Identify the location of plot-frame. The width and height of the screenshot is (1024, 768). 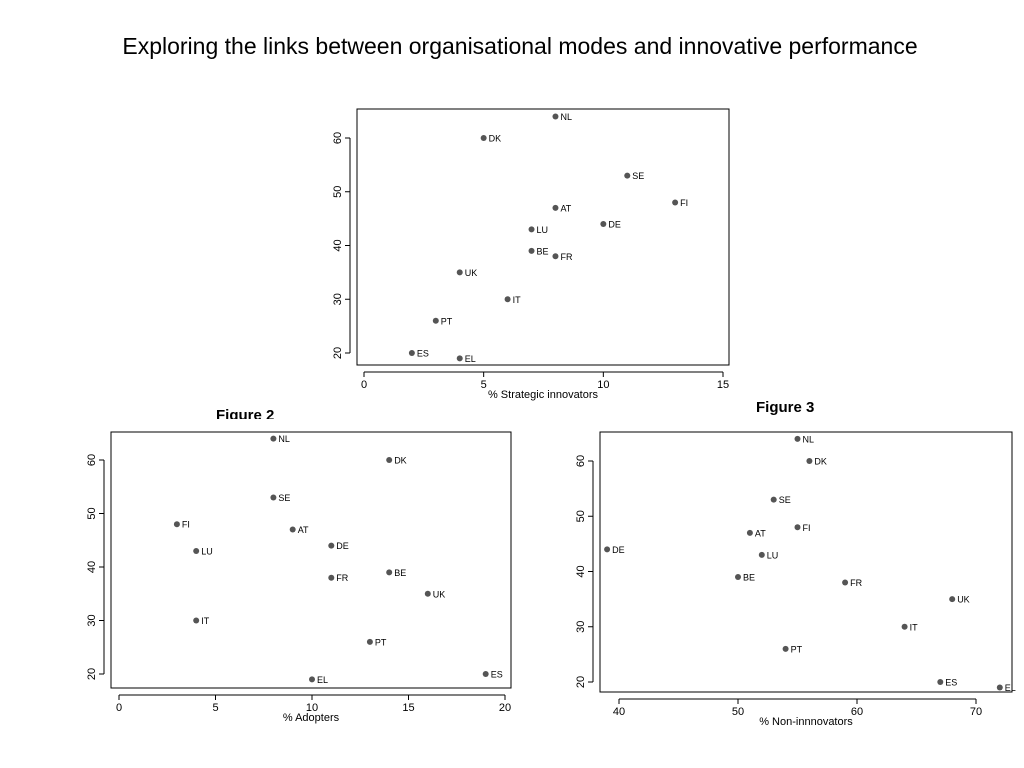
(311, 560).